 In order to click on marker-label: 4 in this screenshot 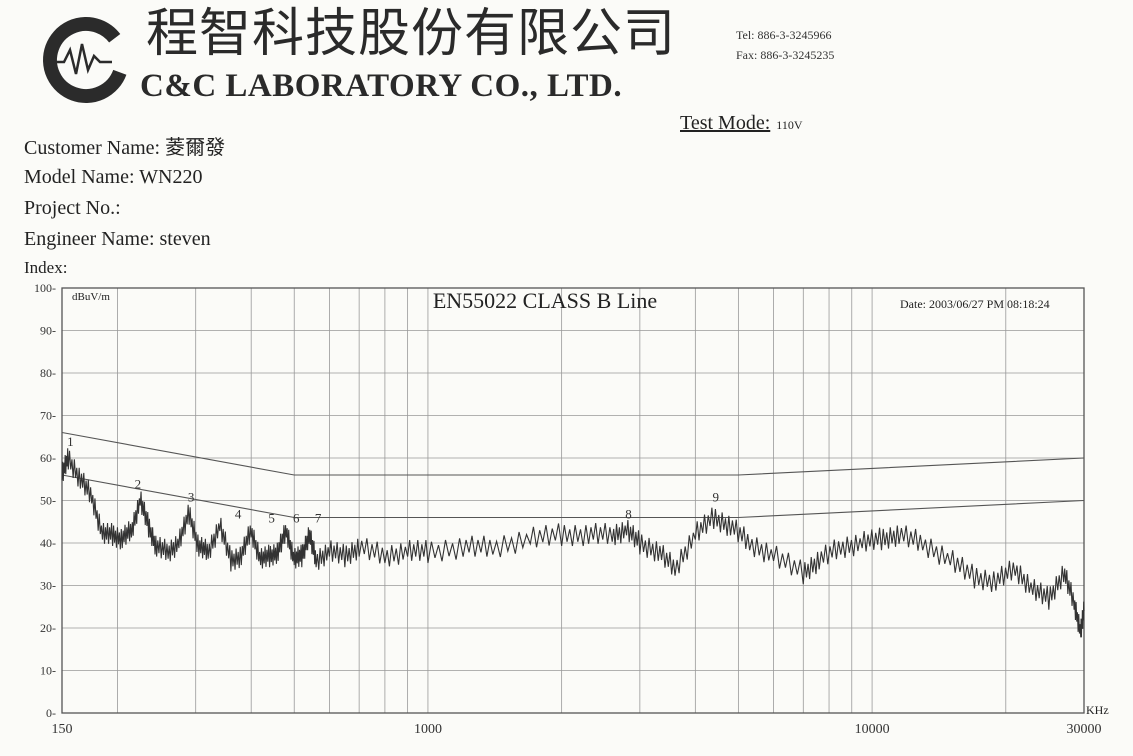, I will do `click(238, 513)`.